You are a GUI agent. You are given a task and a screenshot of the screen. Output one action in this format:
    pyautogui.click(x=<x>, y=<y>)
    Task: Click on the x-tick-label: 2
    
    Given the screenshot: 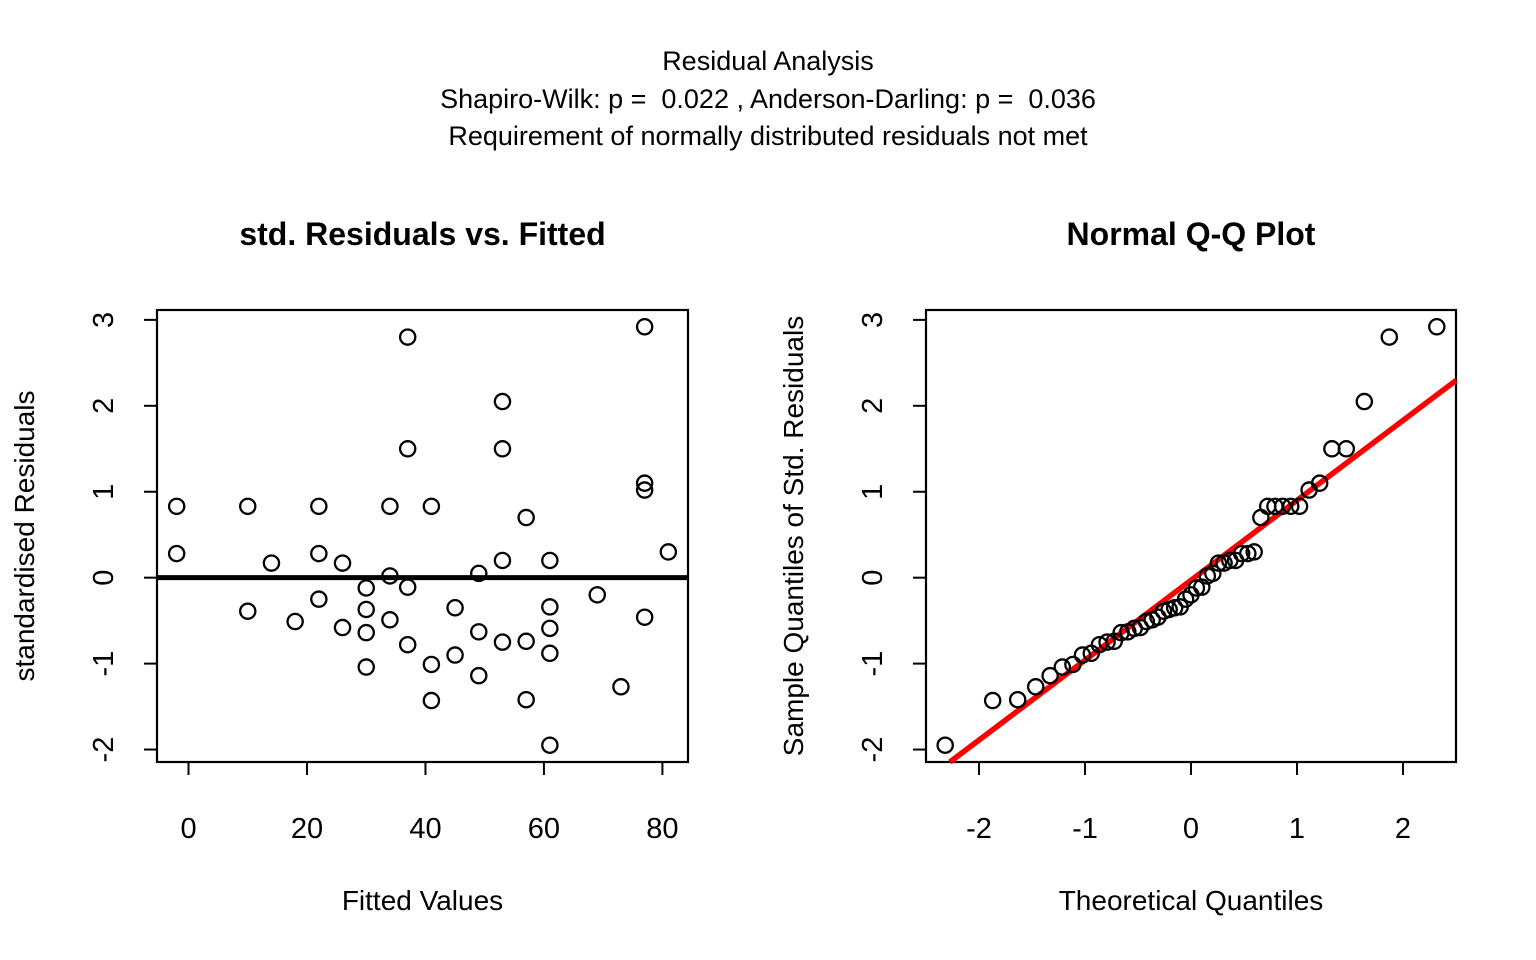 What is the action you would take?
    pyautogui.click(x=1403, y=829)
    